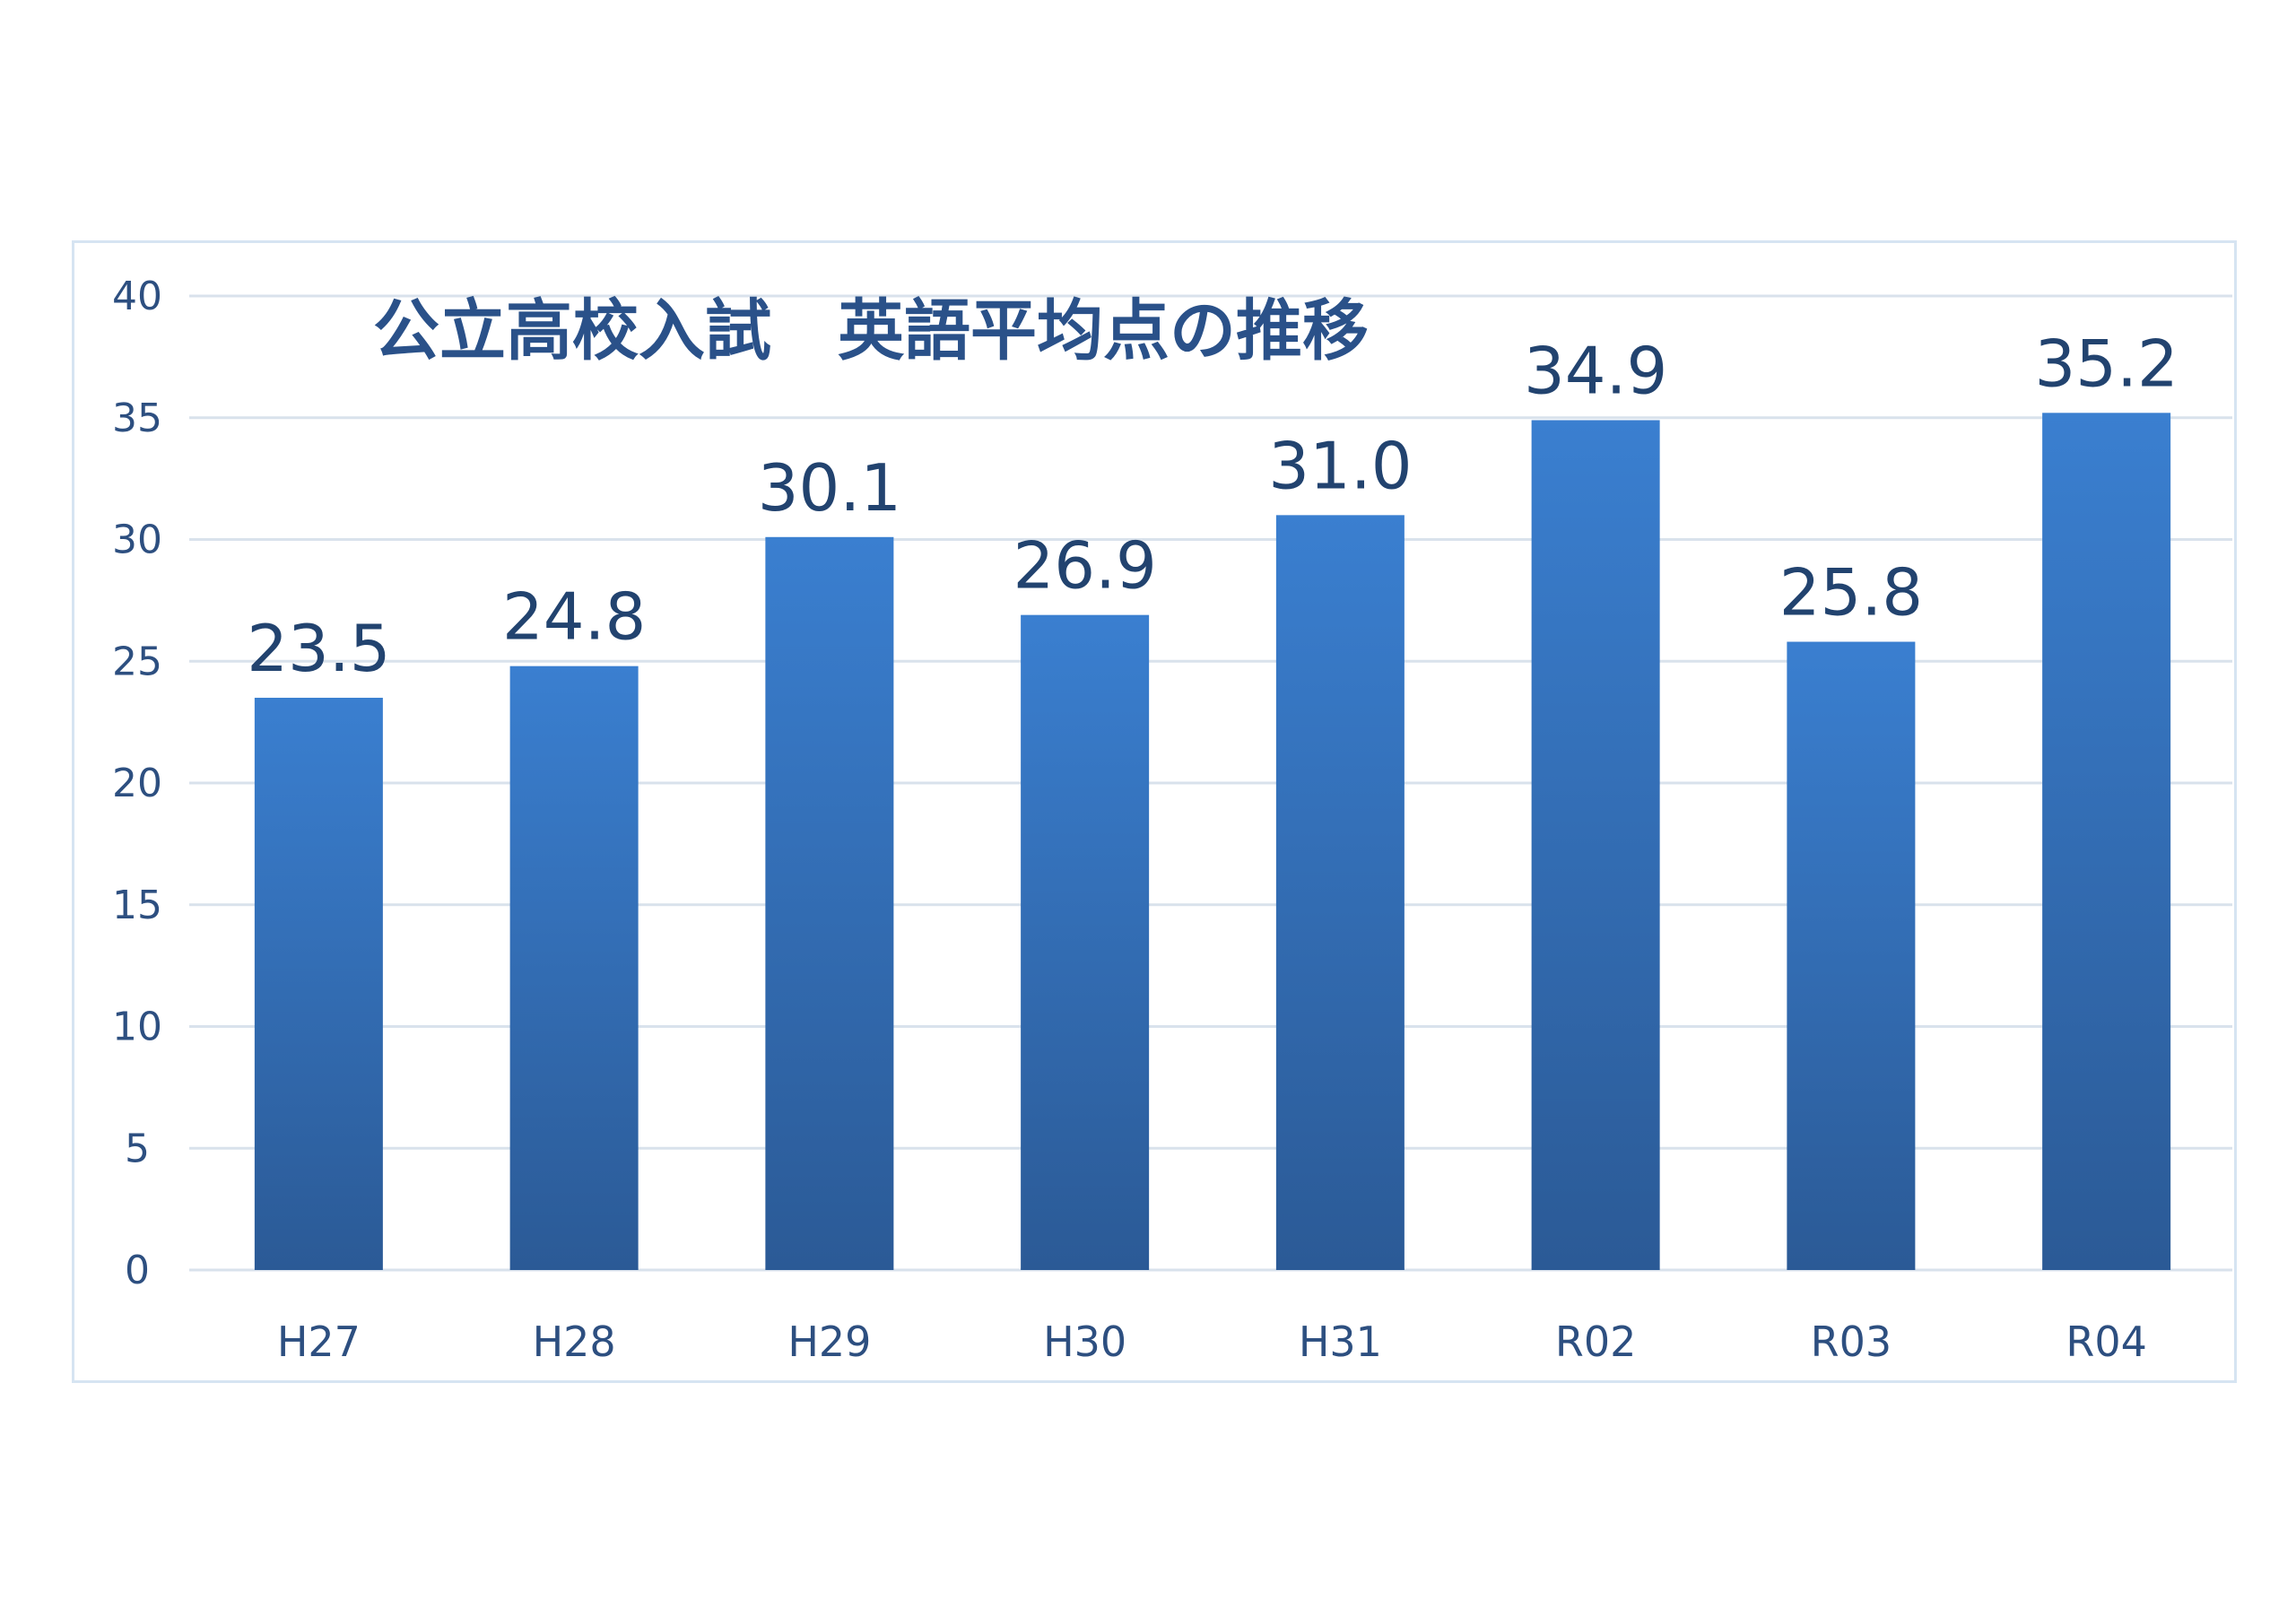 The image size is (2296, 1618). I want to click on y-tick-label: 0, so click(137, 1270).